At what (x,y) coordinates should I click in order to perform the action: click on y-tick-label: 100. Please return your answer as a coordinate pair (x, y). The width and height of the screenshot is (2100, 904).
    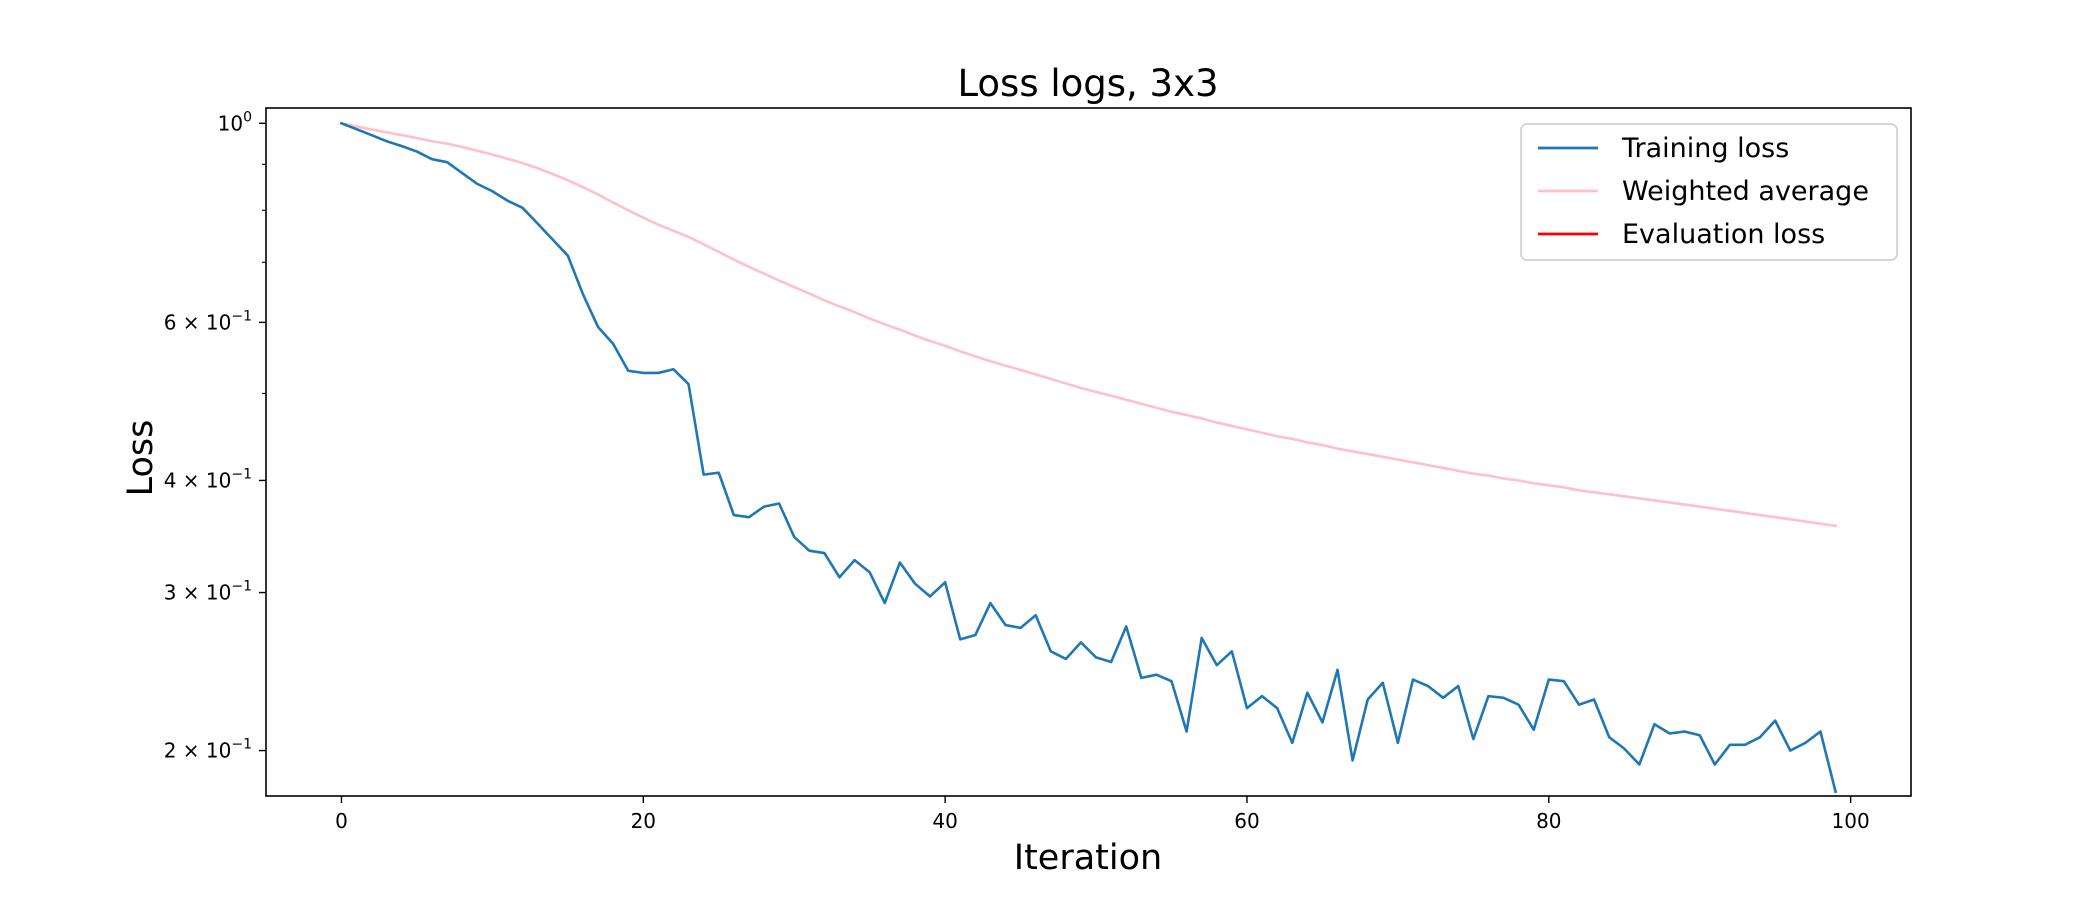
    Looking at the image, I should click on (235, 122).